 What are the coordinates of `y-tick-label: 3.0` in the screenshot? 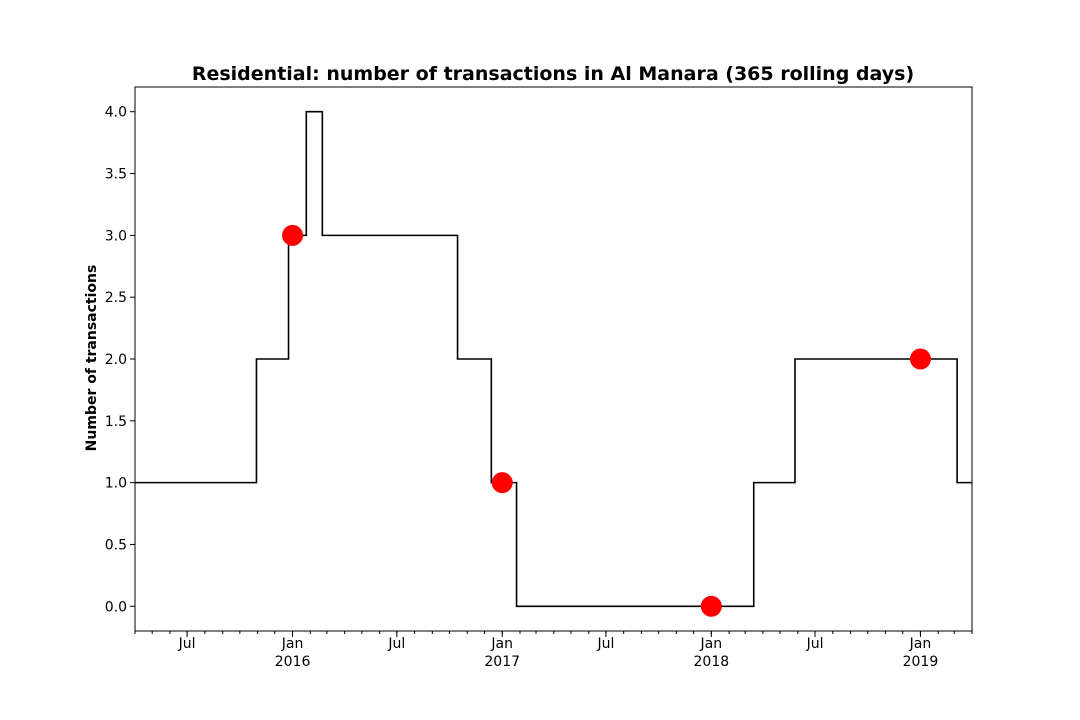 It's located at (116, 236).